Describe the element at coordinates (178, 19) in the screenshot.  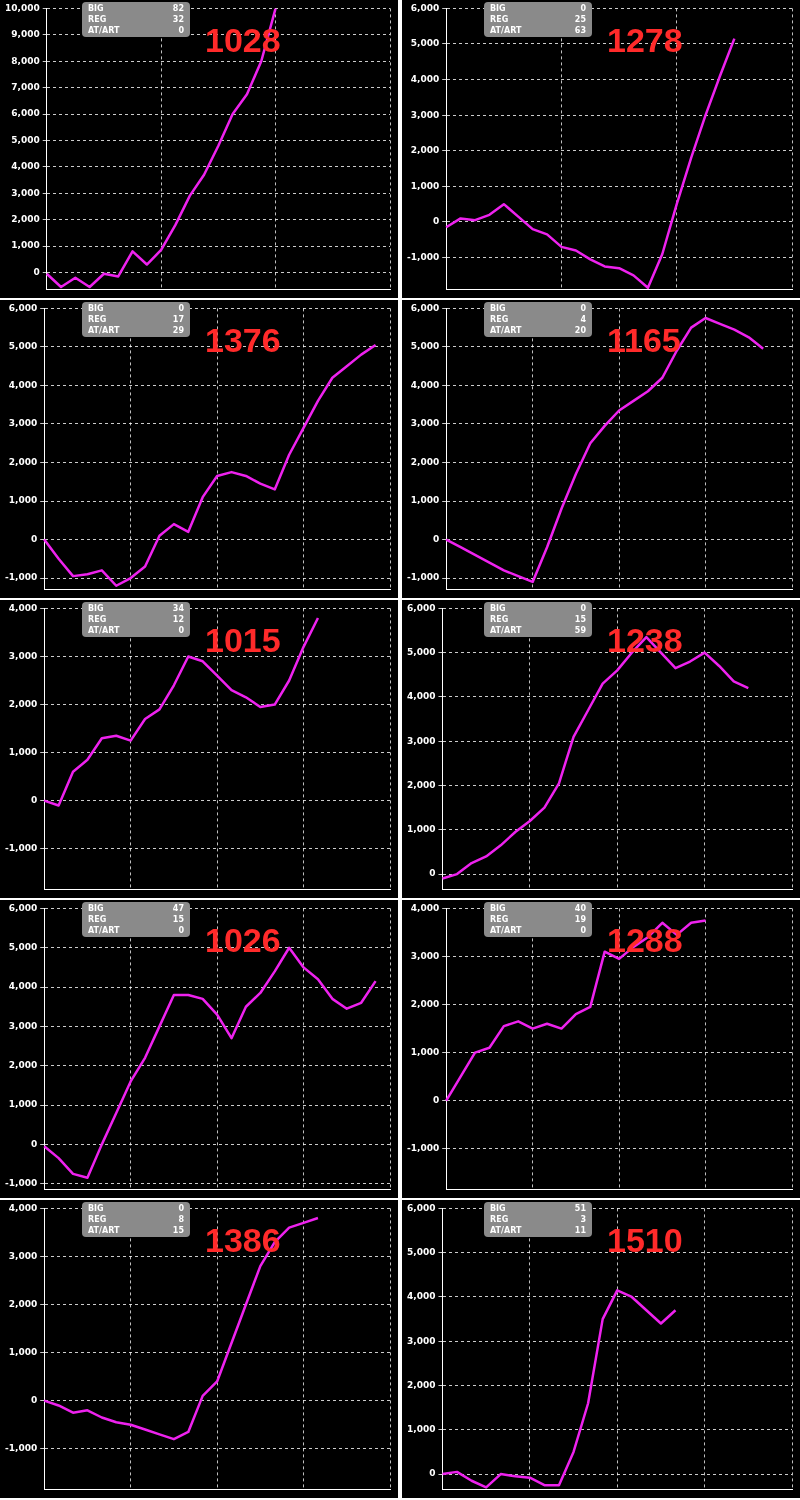
I see `annotation: 32` at that location.